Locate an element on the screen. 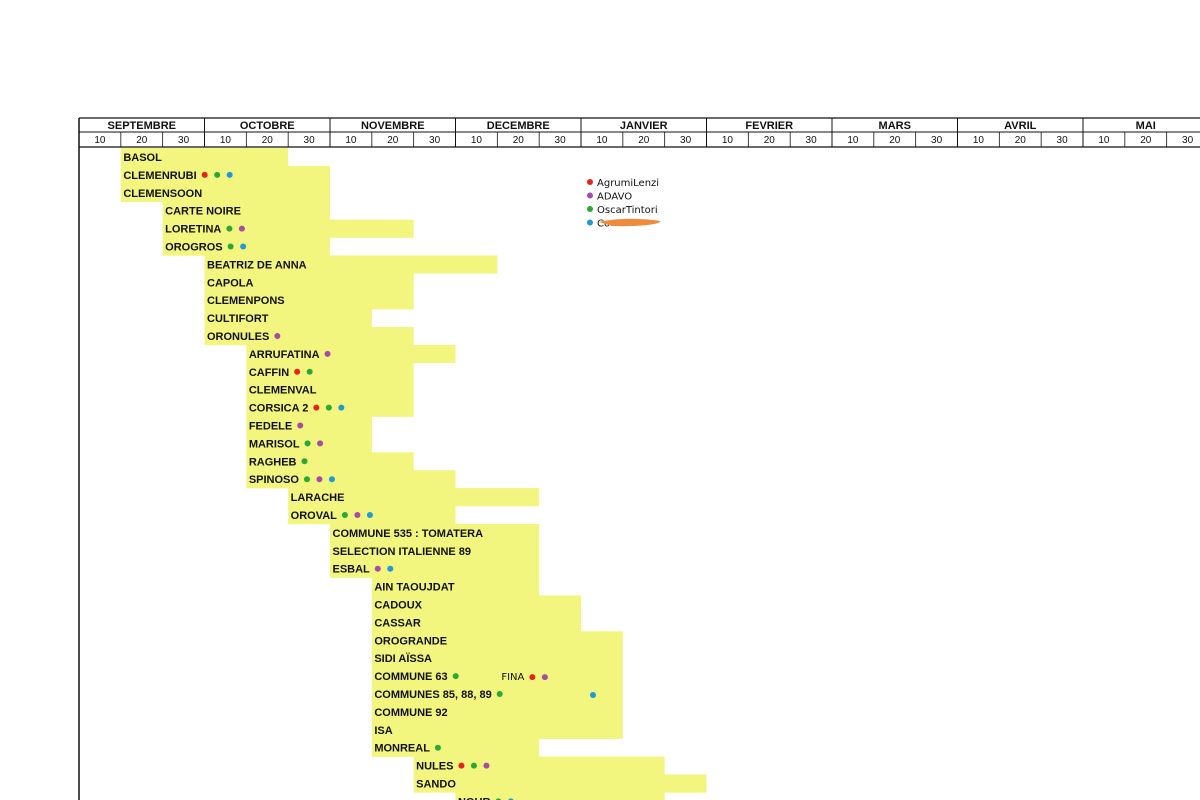 The height and width of the screenshot is (800, 1200). variety-label: NOUR is located at coordinates (474, 798).